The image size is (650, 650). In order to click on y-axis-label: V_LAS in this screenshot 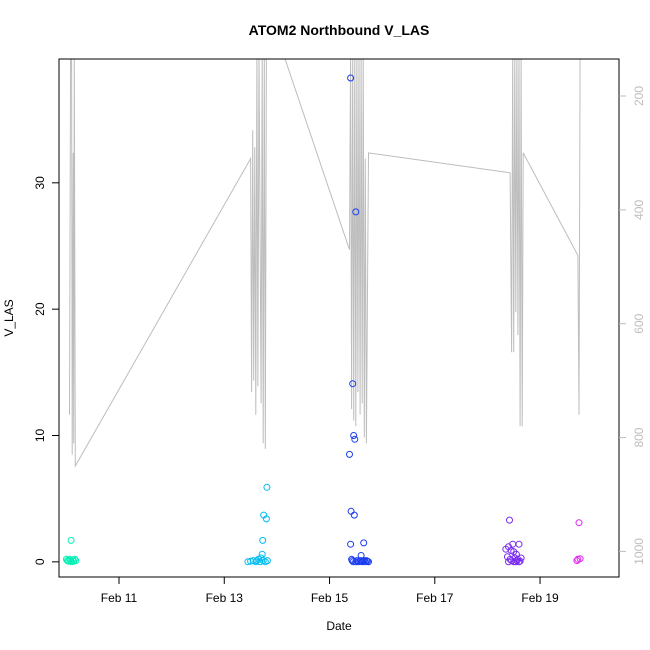, I will do `click(9, 317)`.